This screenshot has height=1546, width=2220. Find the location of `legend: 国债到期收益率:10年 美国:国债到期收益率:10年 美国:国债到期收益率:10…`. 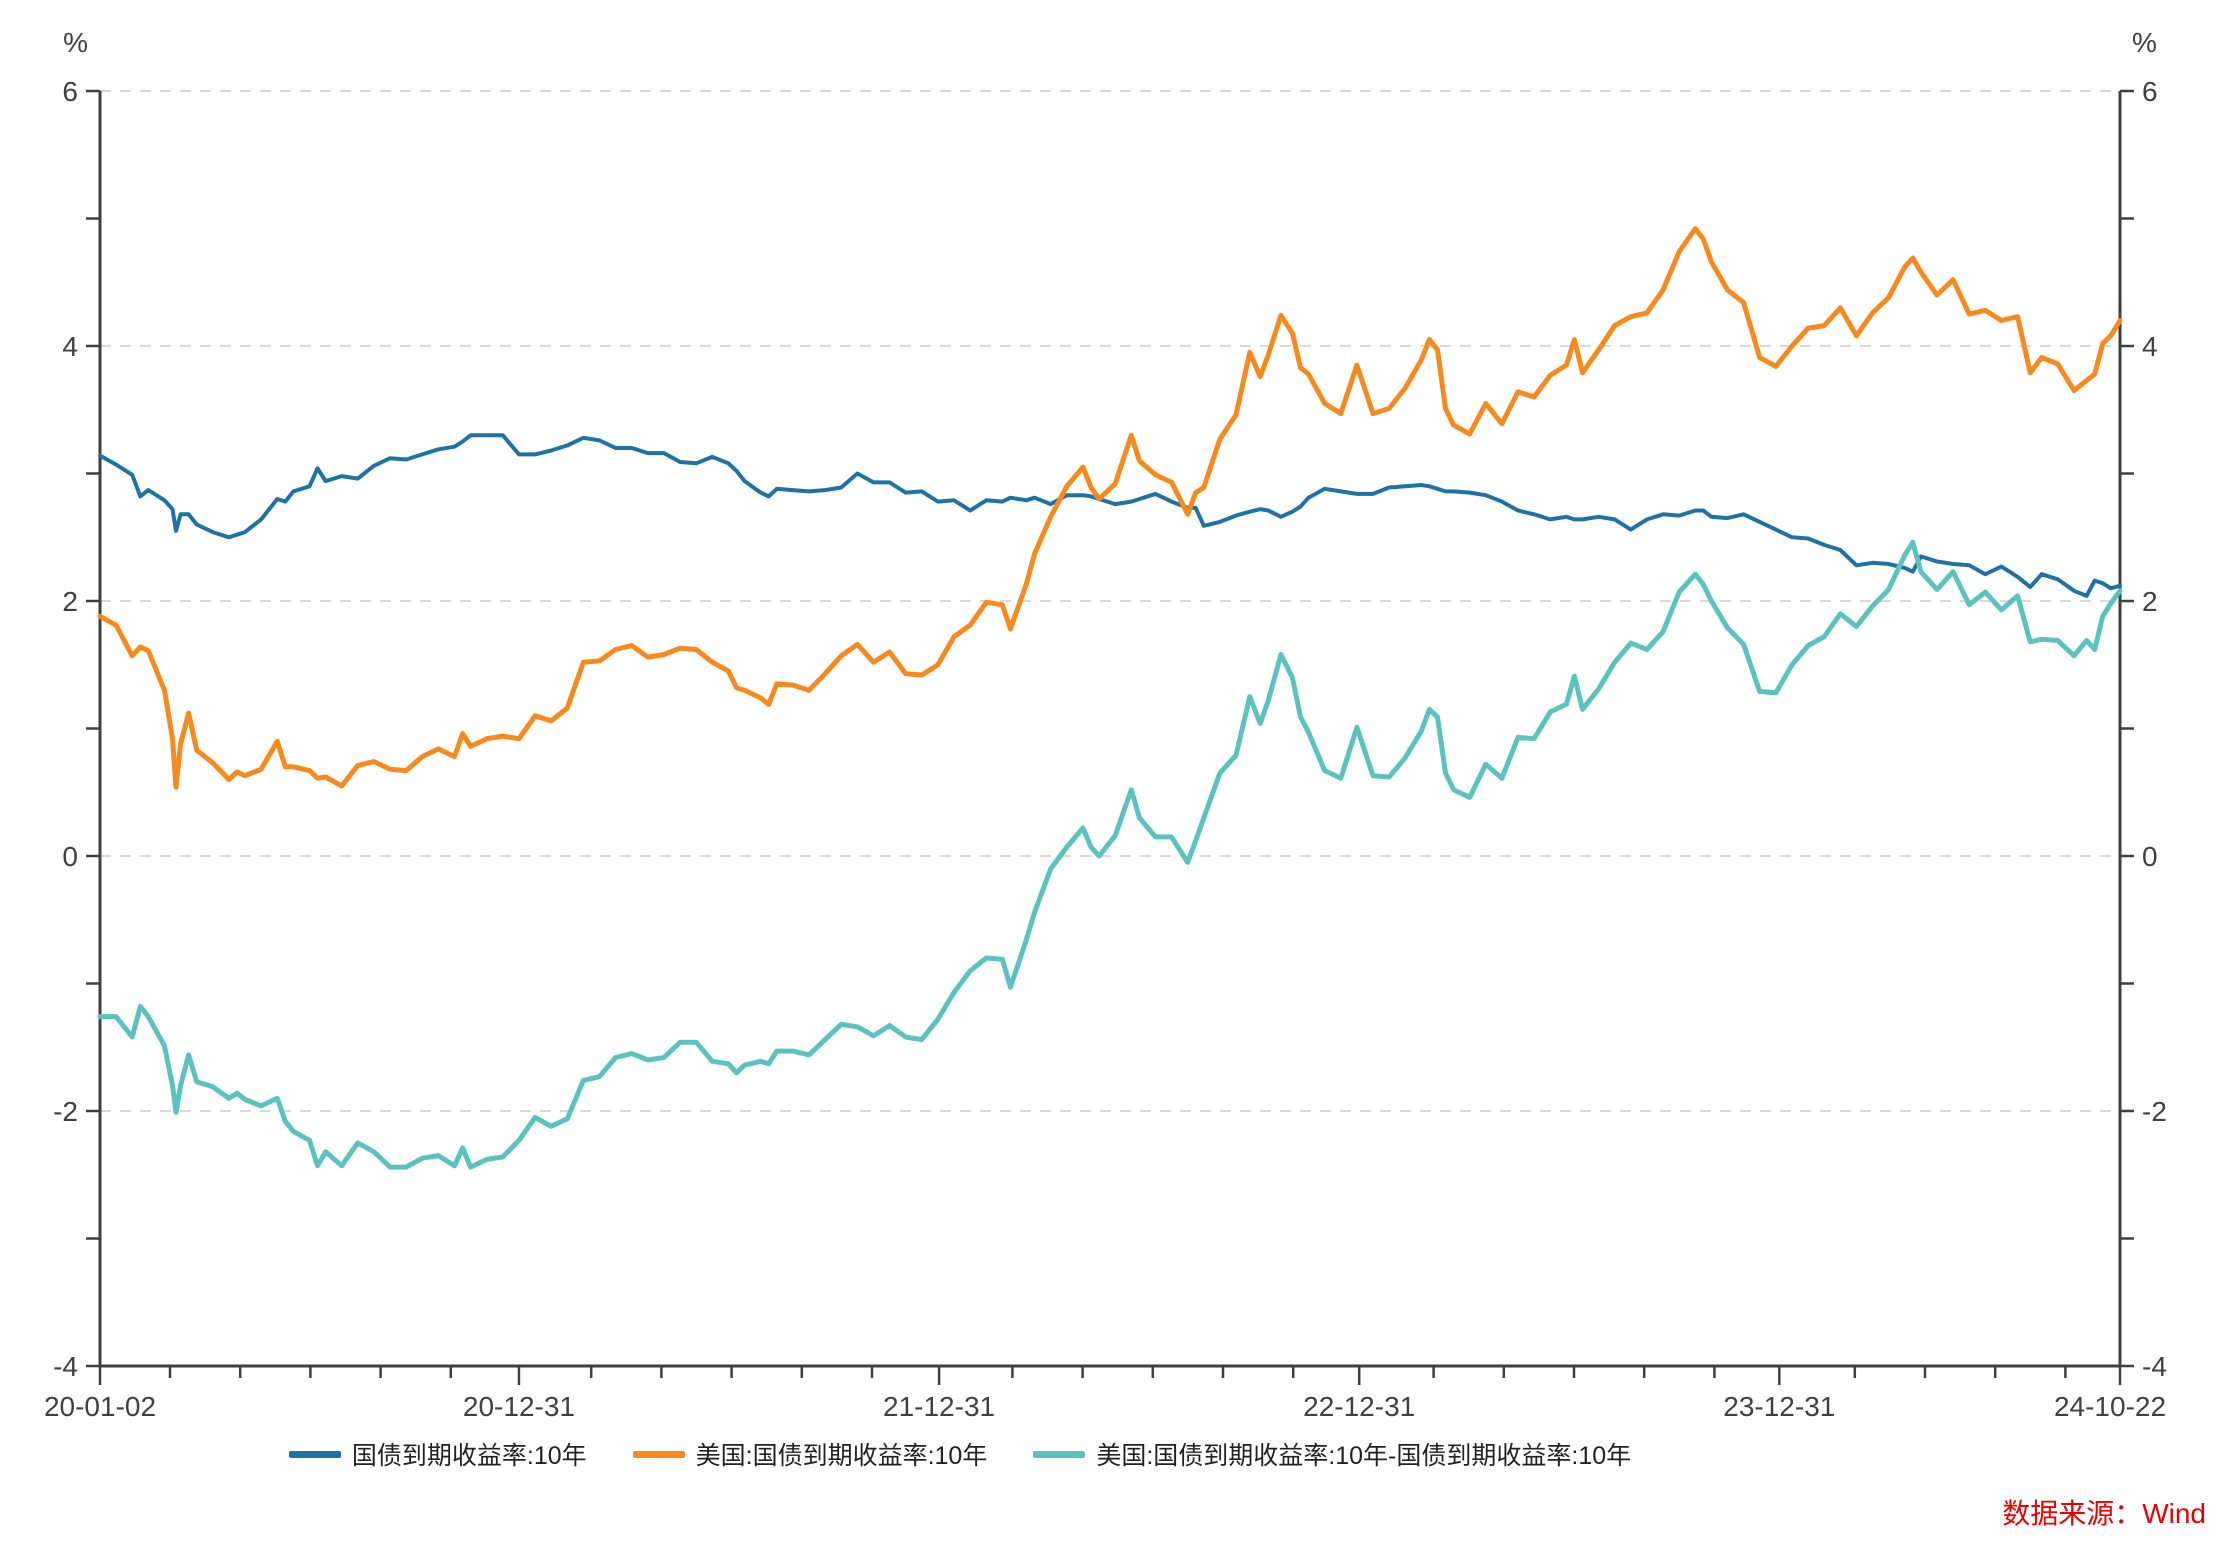

legend: 国债到期收益率:10年 美国:国债到期收益率:10年 美国:国债到期收益率:10… is located at coordinates (1110, 1454).